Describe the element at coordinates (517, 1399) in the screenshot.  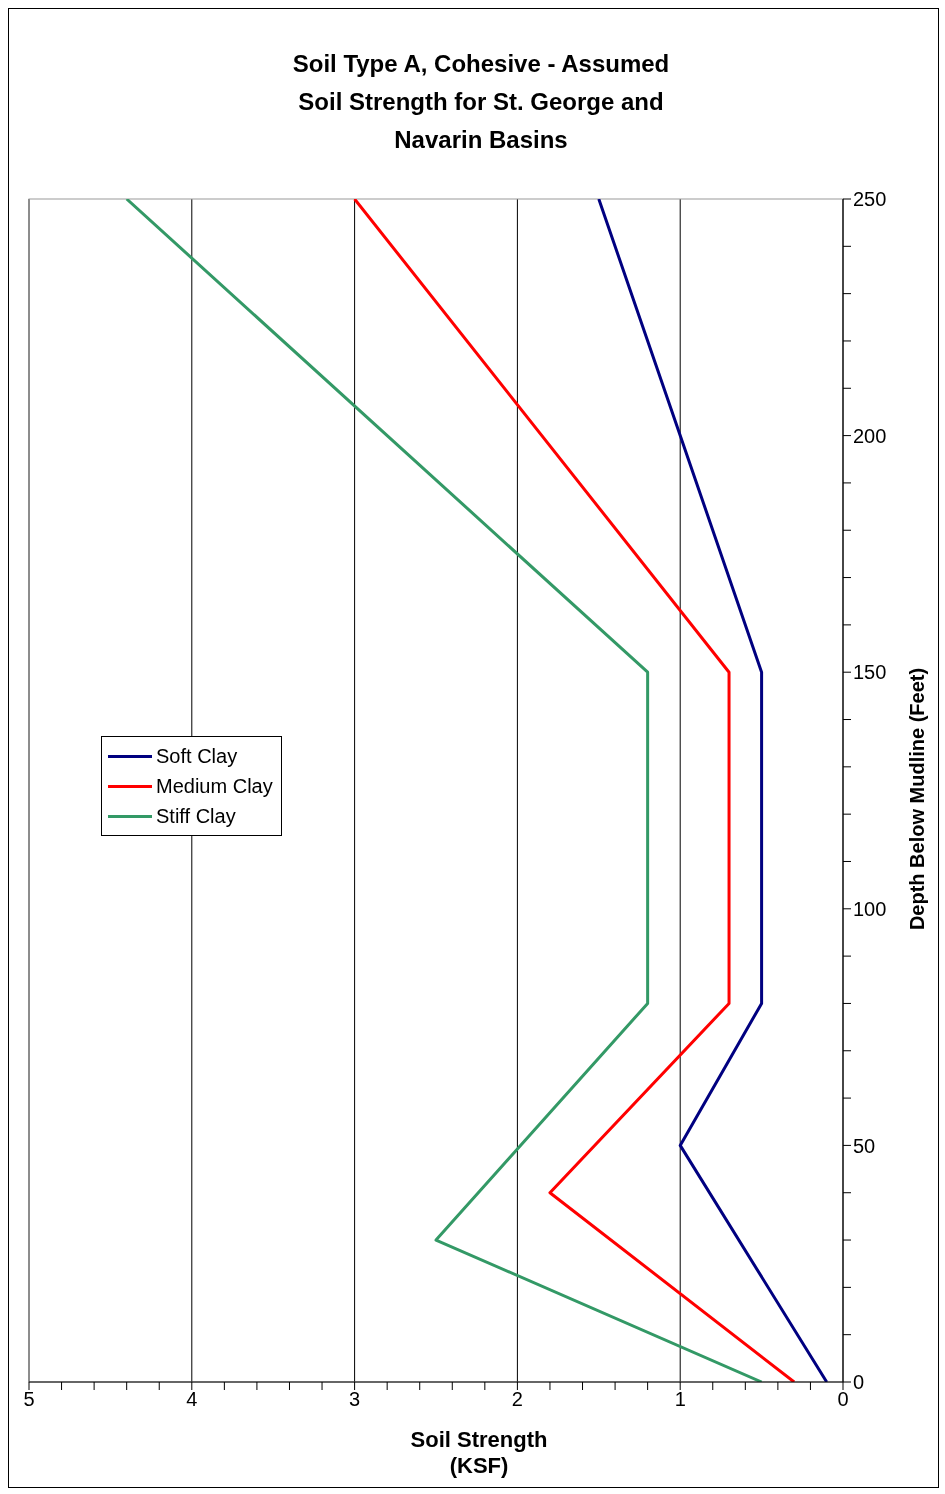
I see `x-tick-label: 2` at that location.